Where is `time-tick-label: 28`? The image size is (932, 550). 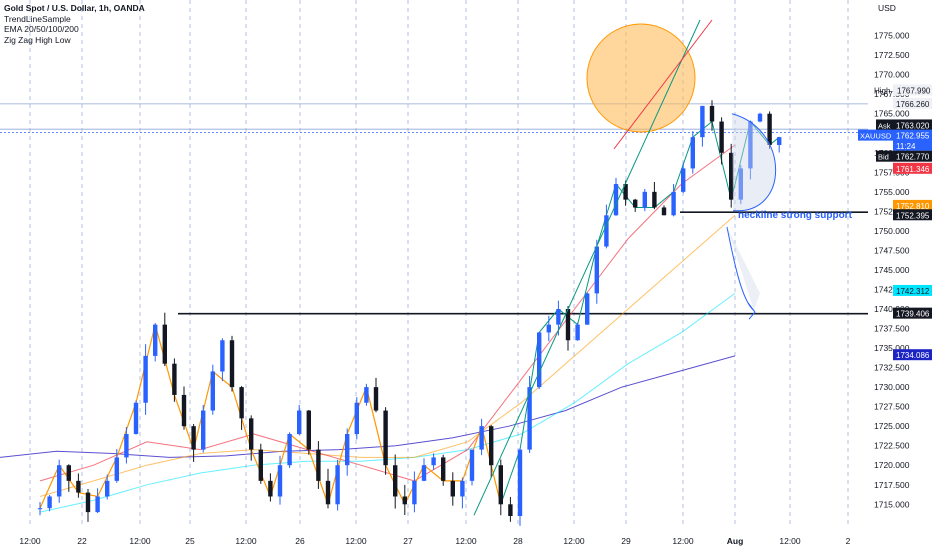
time-tick-label: 28 is located at coordinates (518, 541).